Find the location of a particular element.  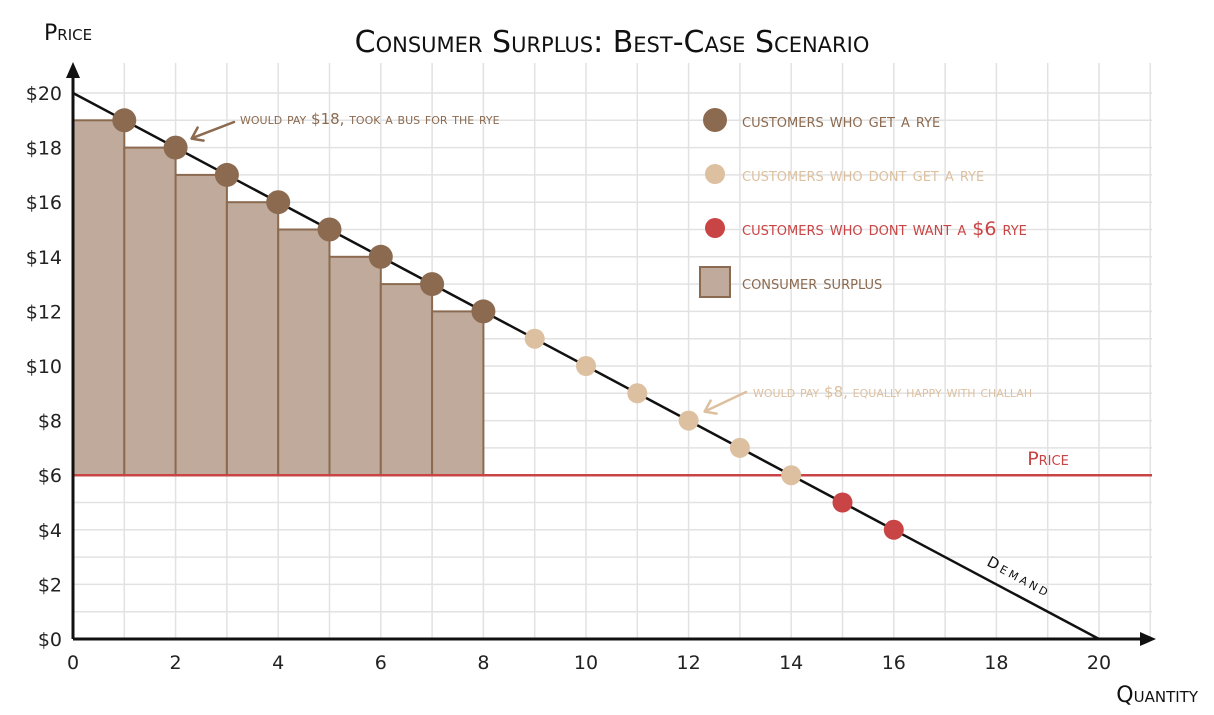

x-tick-label: 2 is located at coordinates (176, 663).